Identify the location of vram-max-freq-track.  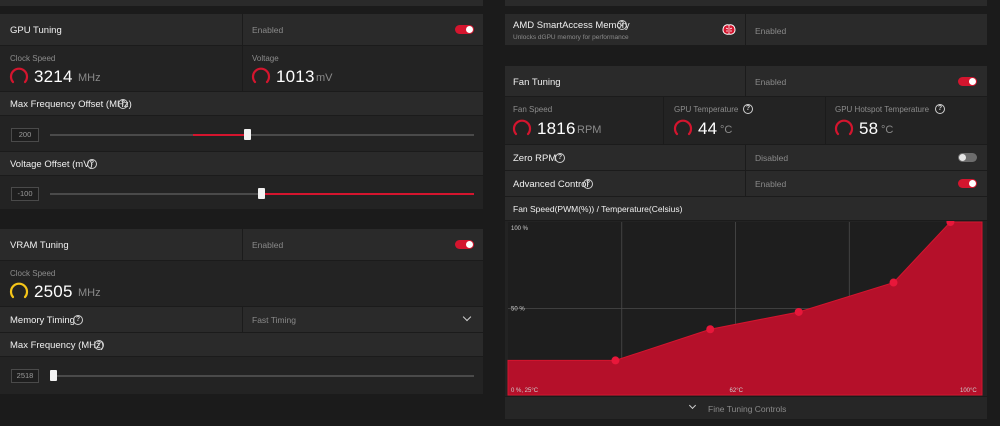
(262, 376).